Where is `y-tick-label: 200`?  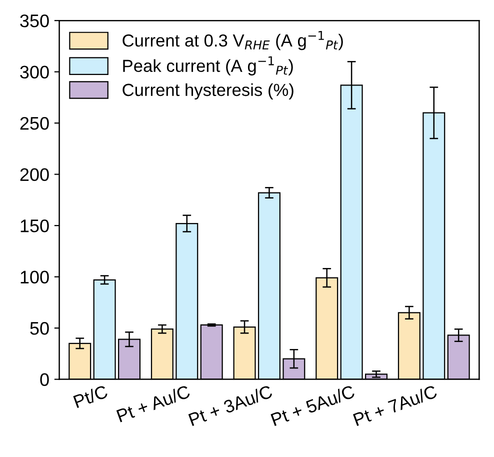
y-tick-label: 200 is located at coordinates (34, 175).